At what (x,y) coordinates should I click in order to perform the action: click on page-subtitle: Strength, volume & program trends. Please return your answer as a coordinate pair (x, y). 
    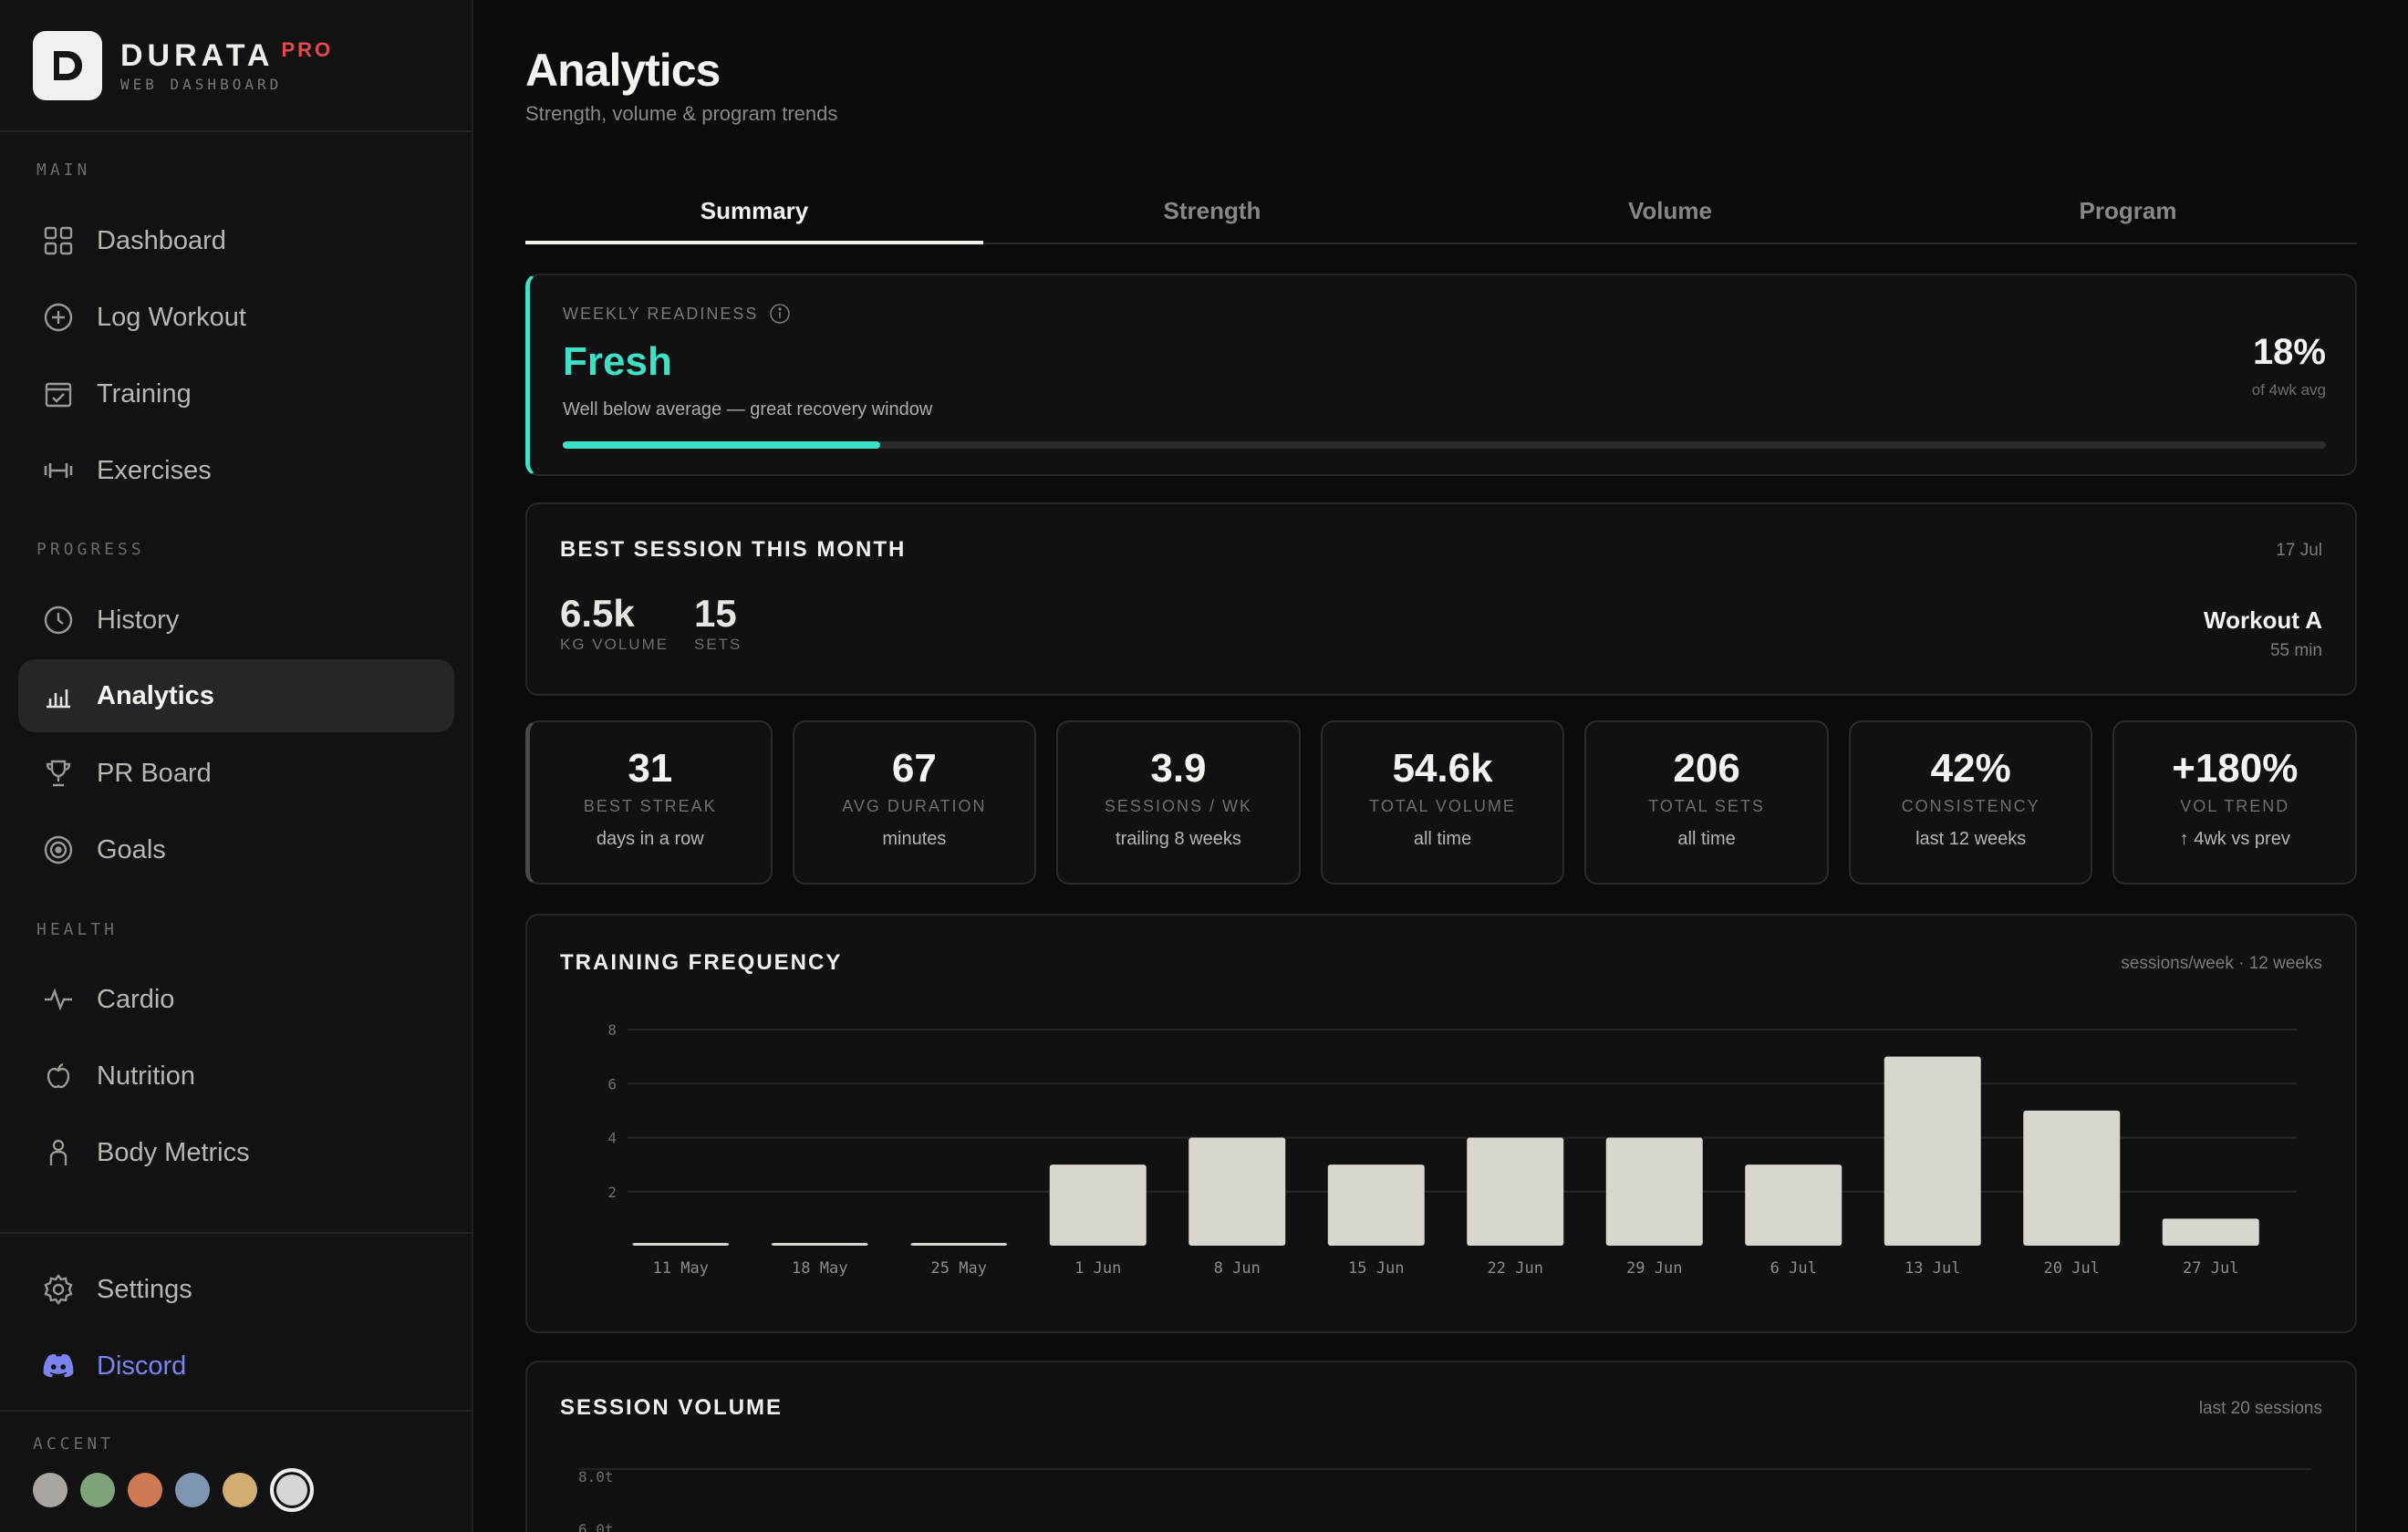
    Looking at the image, I should click on (682, 113).